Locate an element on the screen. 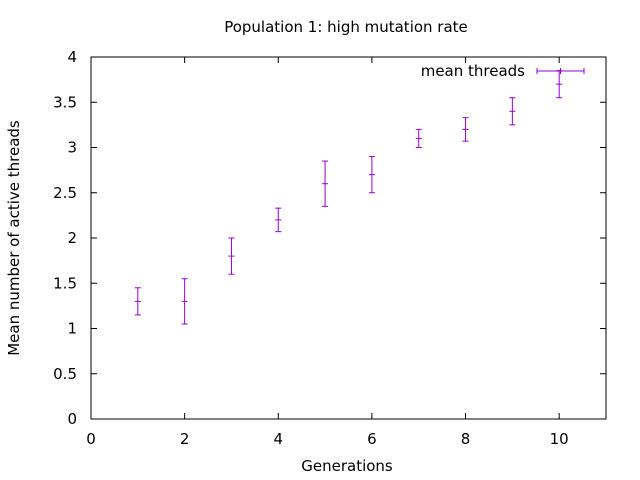  y-tick-label: 3.5 is located at coordinates (65, 102).